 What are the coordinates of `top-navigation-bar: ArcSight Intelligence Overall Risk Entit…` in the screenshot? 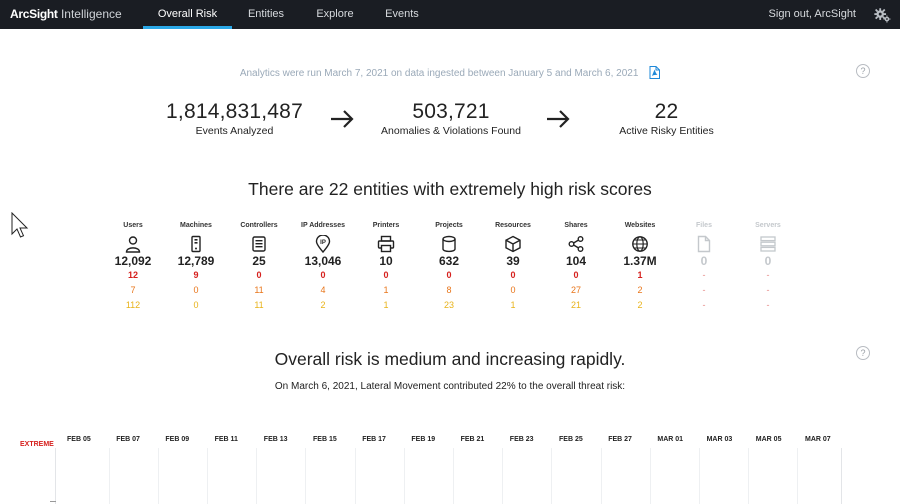 It's located at (450, 14).